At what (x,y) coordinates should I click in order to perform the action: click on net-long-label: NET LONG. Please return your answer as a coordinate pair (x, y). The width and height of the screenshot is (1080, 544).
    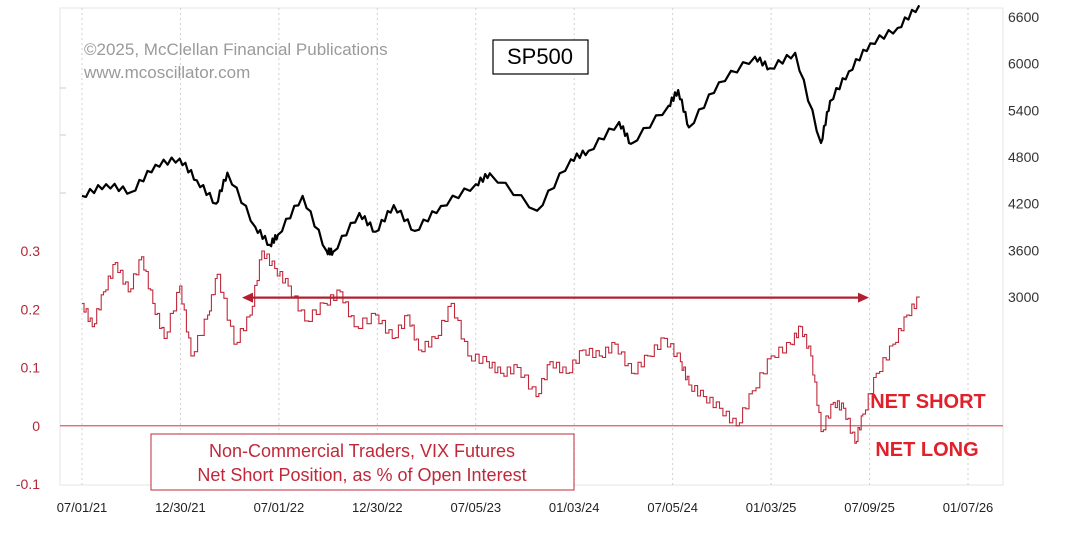
    Looking at the image, I should click on (926, 450).